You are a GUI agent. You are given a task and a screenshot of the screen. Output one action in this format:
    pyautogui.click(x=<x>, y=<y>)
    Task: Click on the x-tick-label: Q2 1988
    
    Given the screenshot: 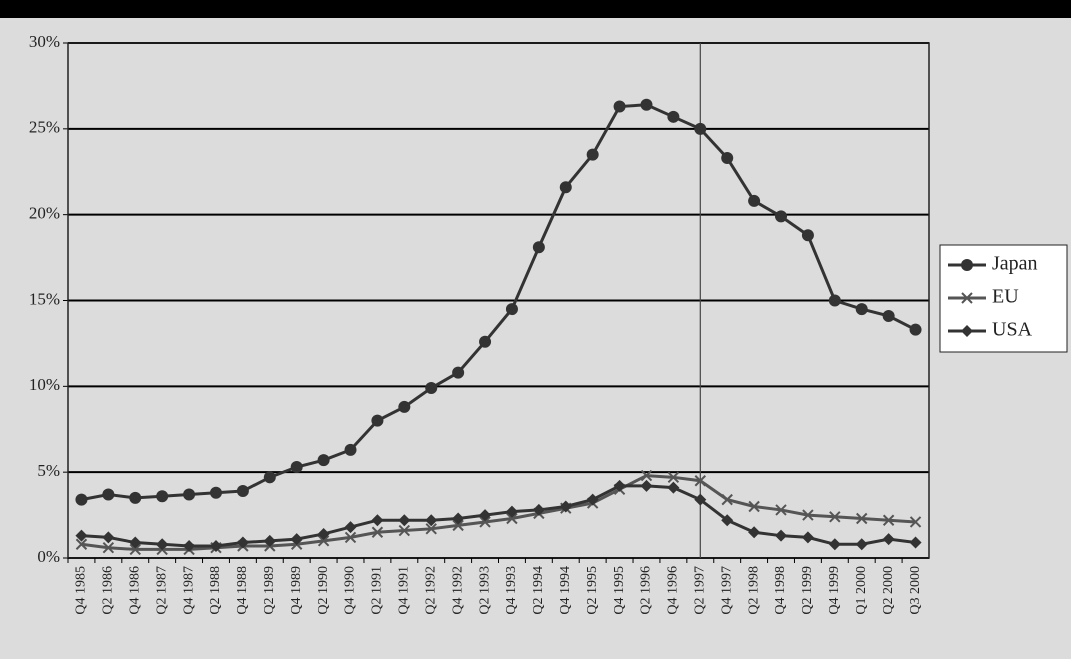 What is the action you would take?
    pyautogui.click(x=215, y=590)
    